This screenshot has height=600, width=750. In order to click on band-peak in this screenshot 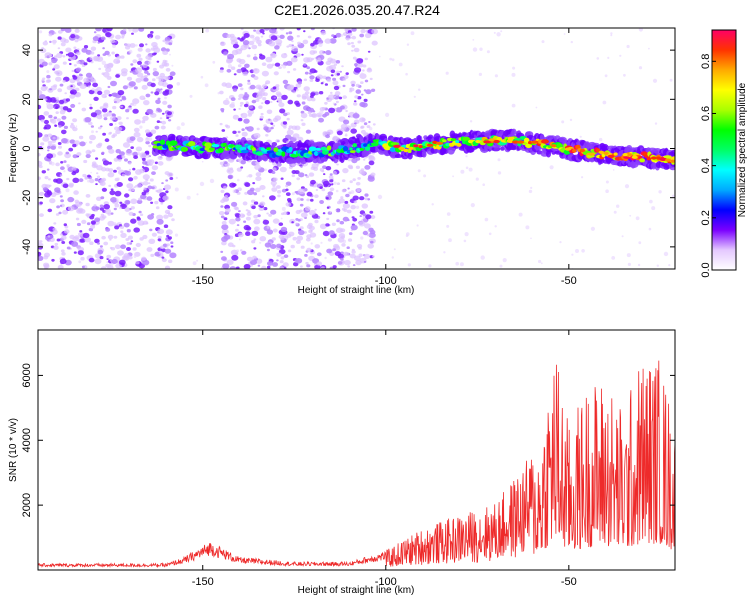, I will do `click(401, 148)`.